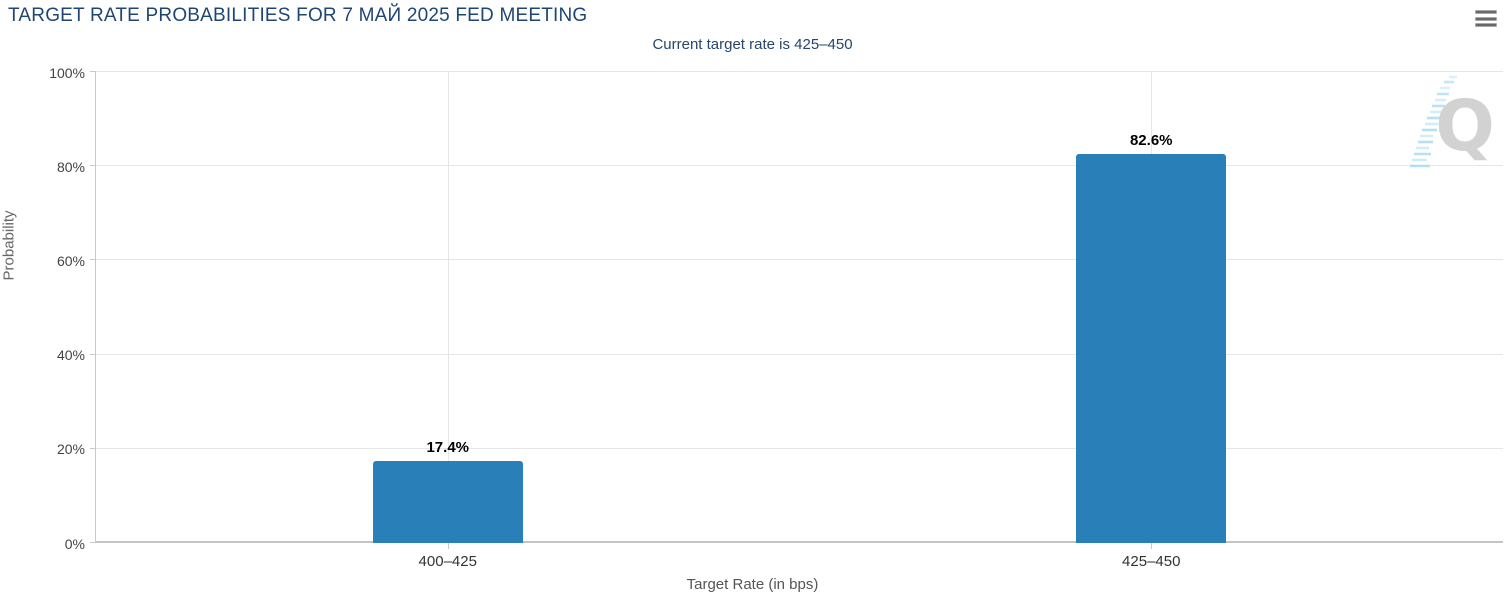 This screenshot has width=1505, height=613. Describe the element at coordinates (67, 72) in the screenshot. I see `y-tick-label: 100%` at that location.